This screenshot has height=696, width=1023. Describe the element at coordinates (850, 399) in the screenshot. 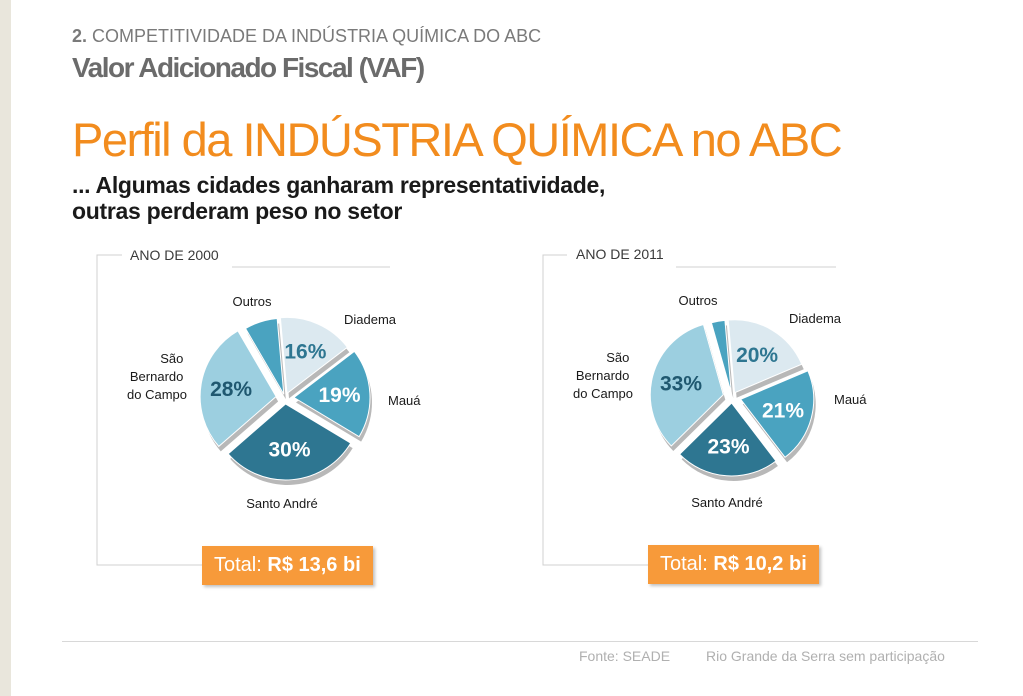

I see `slice-label-maua-2011: Mauá` at that location.